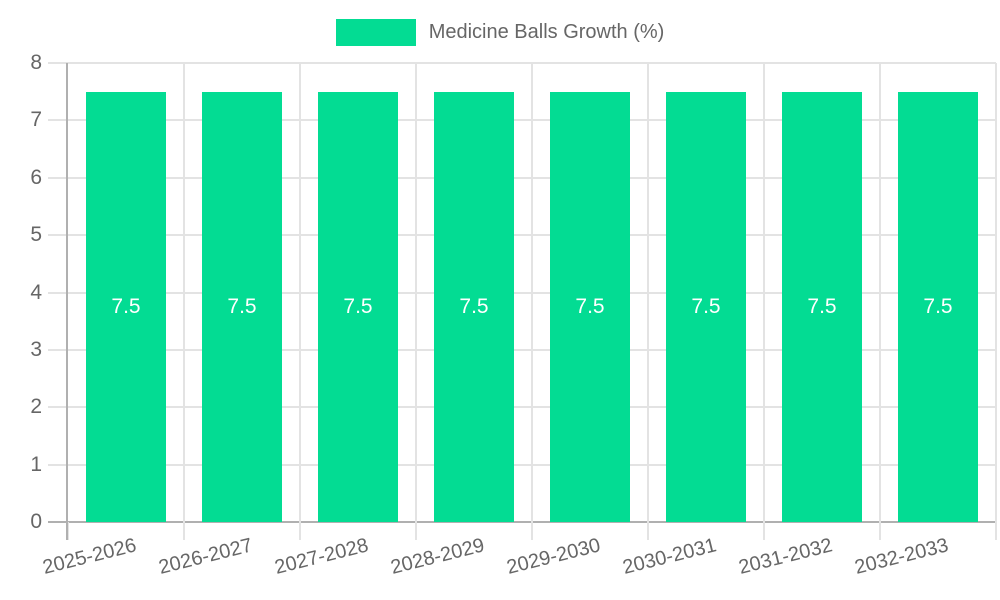  What do you see at coordinates (36, 464) in the screenshot?
I see `y-axis-tick-label: 1` at bounding box center [36, 464].